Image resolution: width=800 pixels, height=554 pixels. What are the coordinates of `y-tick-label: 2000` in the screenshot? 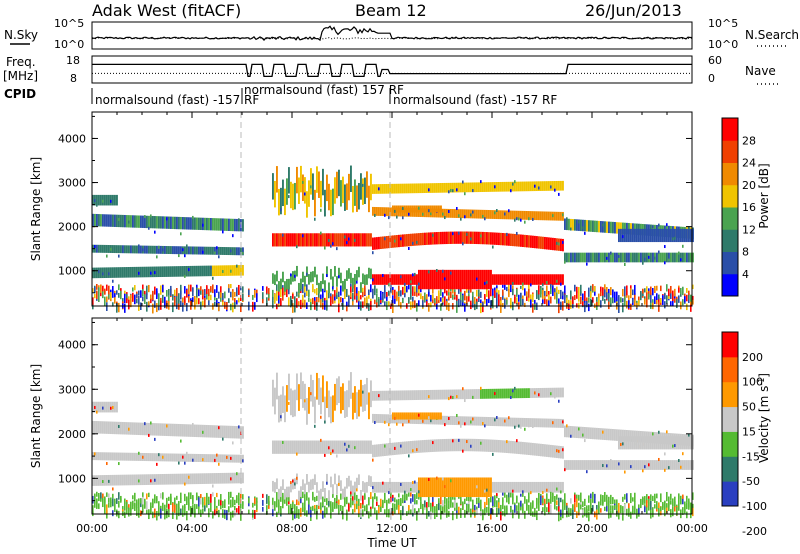 It's located at (72, 434).